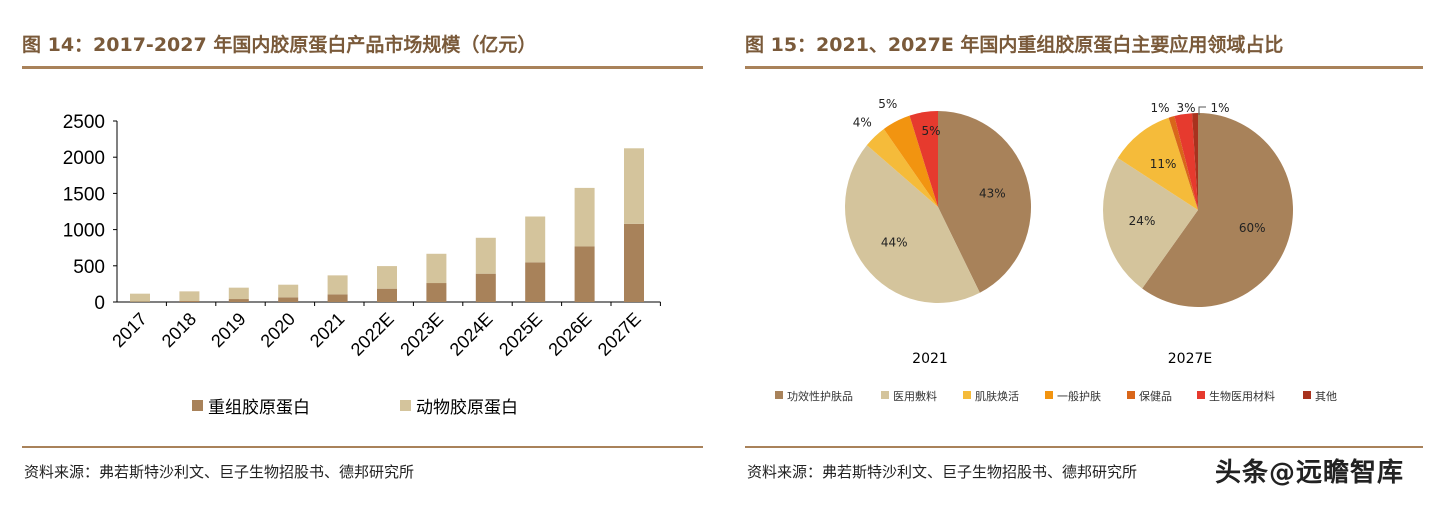 Image resolution: width=1444 pixels, height=505 pixels. I want to click on bar-重组胶原蛋白-2018, so click(189, 301).